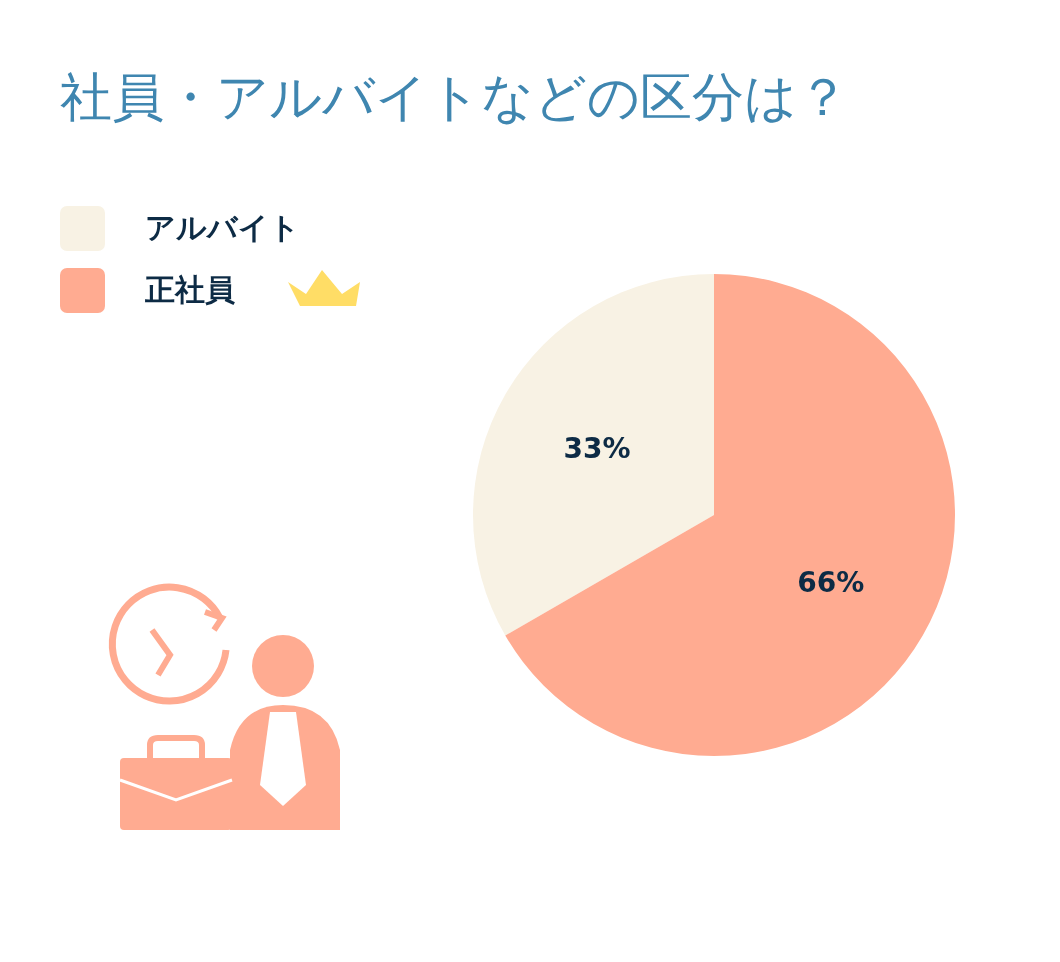 The width and height of the screenshot is (1060, 962). Describe the element at coordinates (831, 583) in the screenshot. I see `data-label: 66%` at that location.